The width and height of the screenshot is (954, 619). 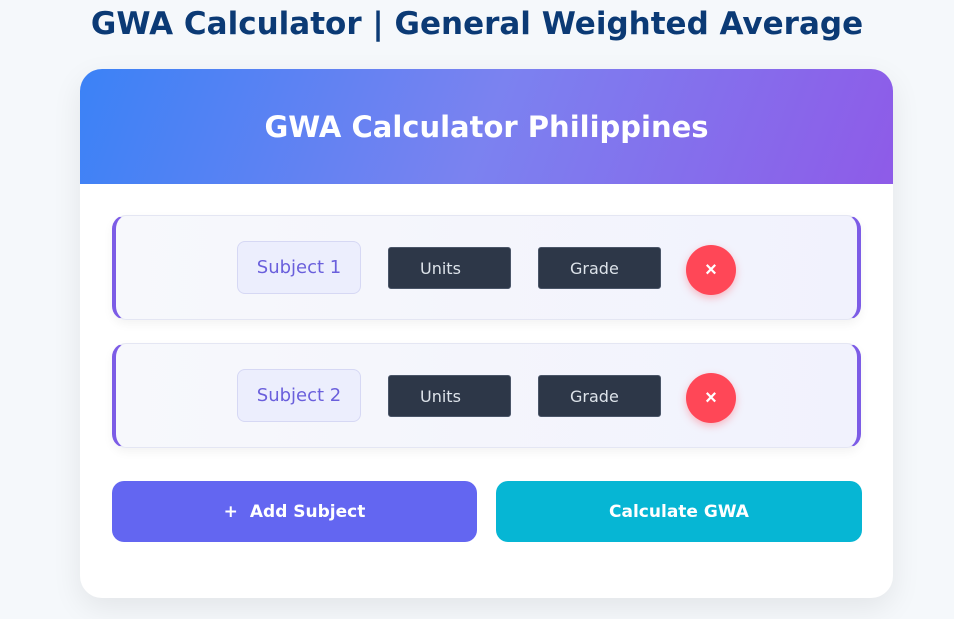 I want to click on subject-row: Subject 2 ×, so click(x=486, y=395).